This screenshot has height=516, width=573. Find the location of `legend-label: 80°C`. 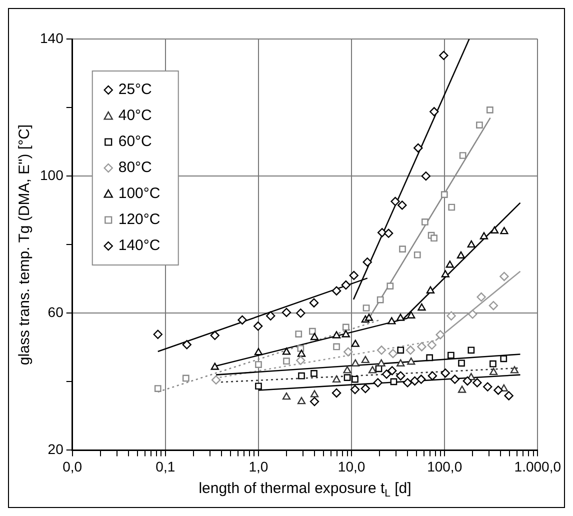

legend-label: 80°C is located at coordinates (135, 167).